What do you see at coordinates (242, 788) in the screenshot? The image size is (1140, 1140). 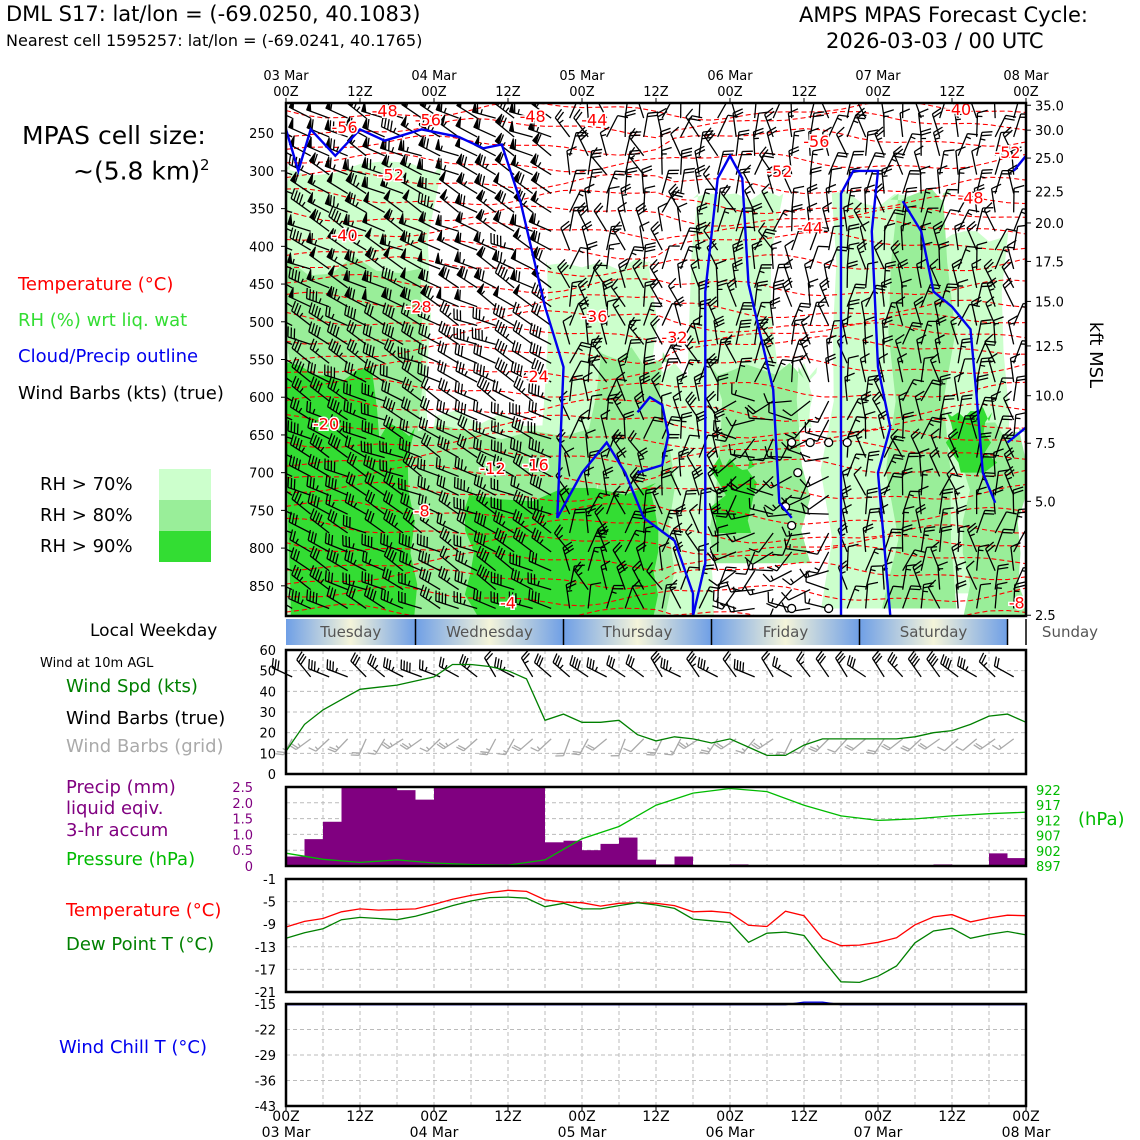 I see `precip-ytick-label: 2.5` at bounding box center [242, 788].